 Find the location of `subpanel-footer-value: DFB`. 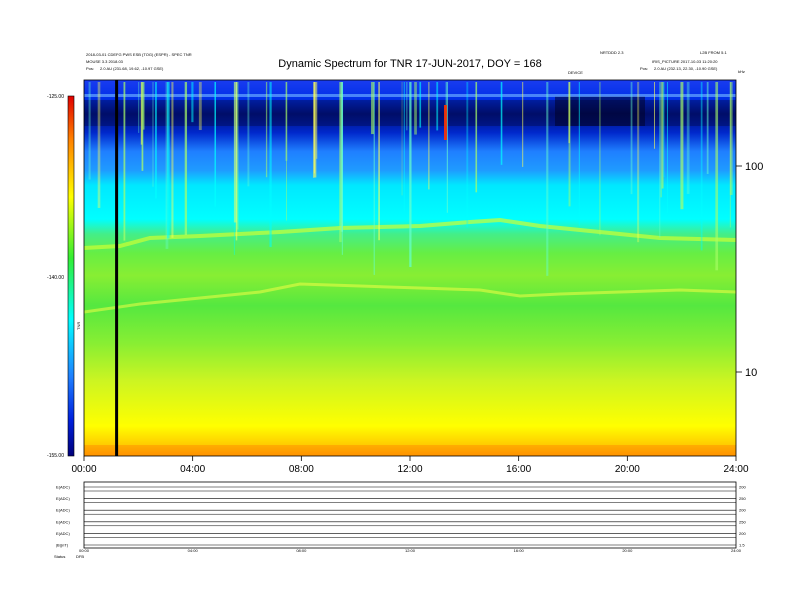

subpanel-footer-value: DFB is located at coordinates (80, 556).